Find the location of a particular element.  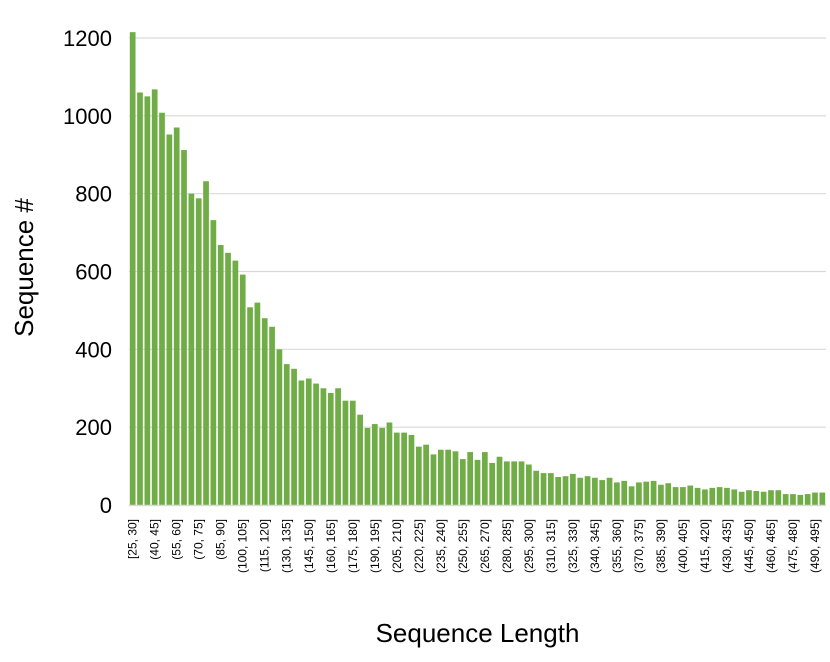

x-tick-label: (430, 435] is located at coordinates (727, 546).